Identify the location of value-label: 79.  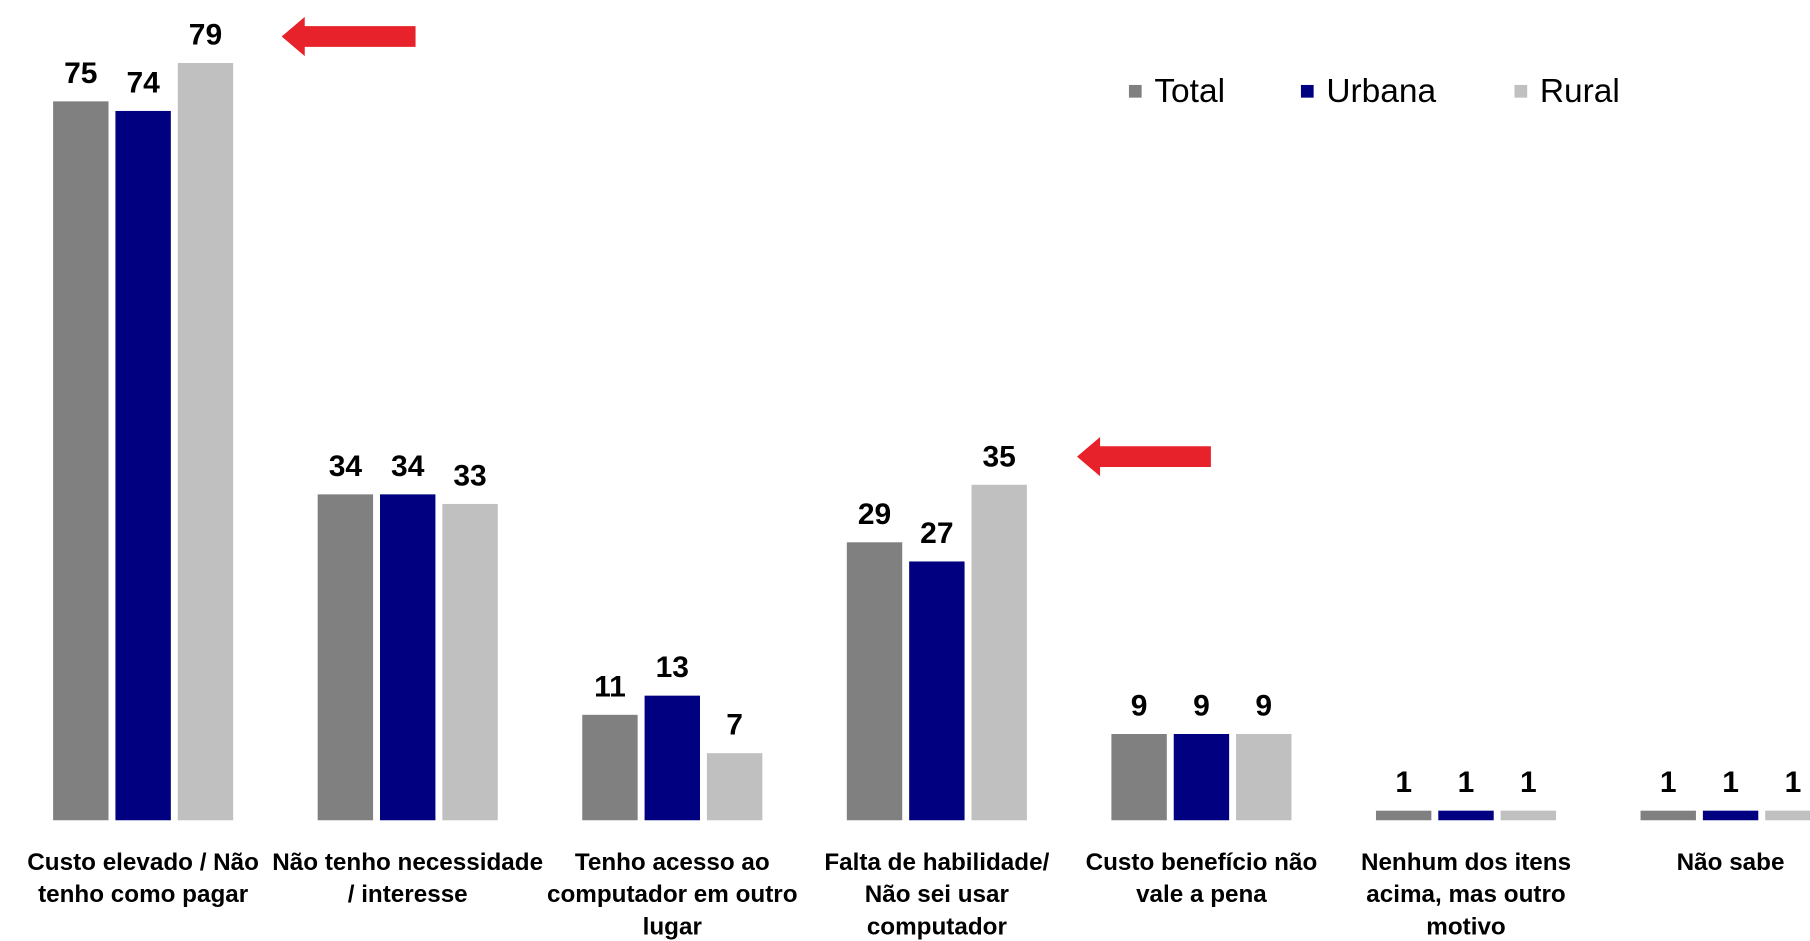
(205, 35).